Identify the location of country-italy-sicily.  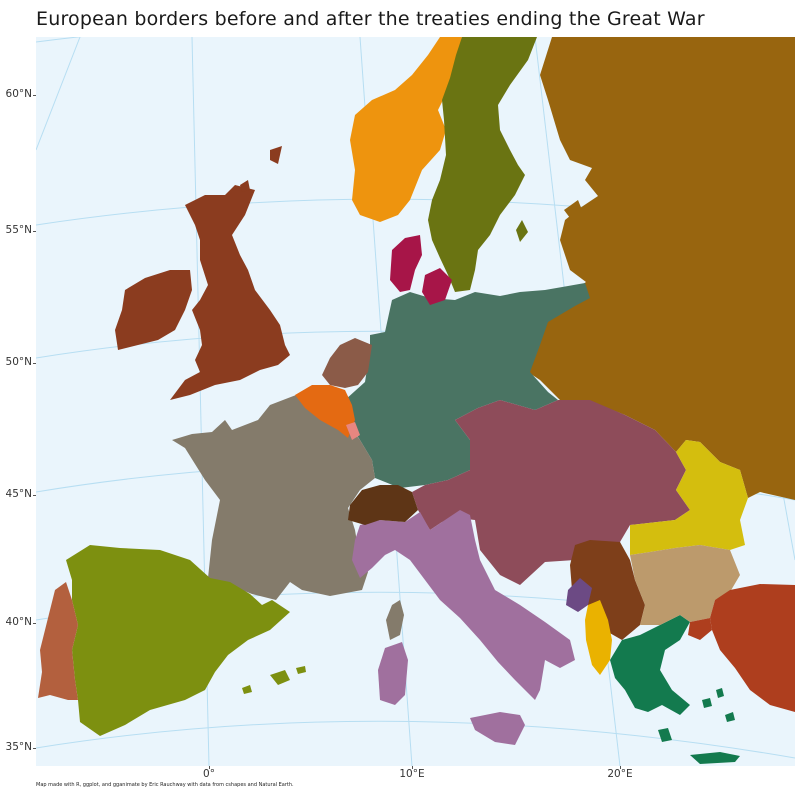
(497, 728).